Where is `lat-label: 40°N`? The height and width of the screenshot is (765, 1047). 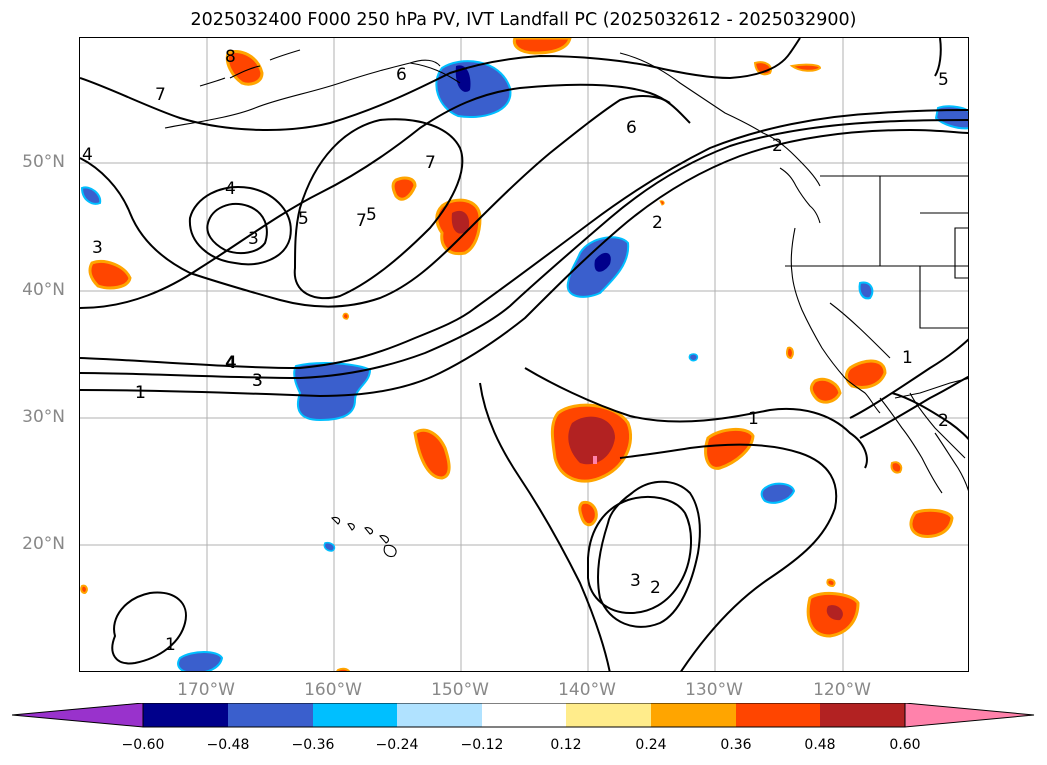 lat-label: 40°N is located at coordinates (43, 290).